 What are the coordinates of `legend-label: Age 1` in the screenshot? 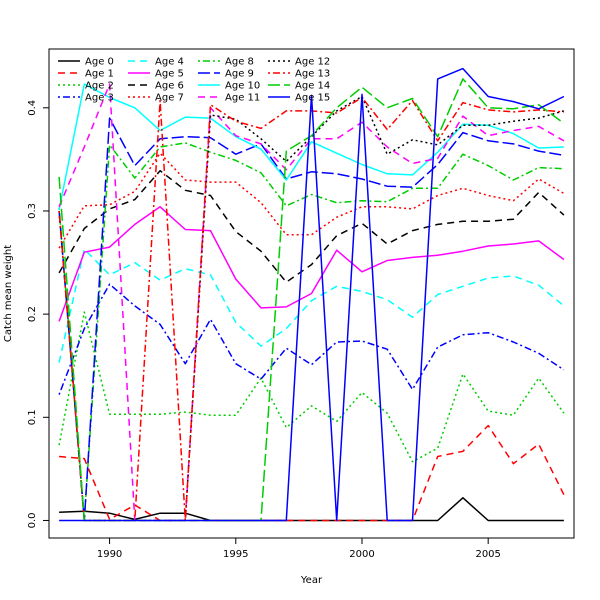 It's located at (99, 74).